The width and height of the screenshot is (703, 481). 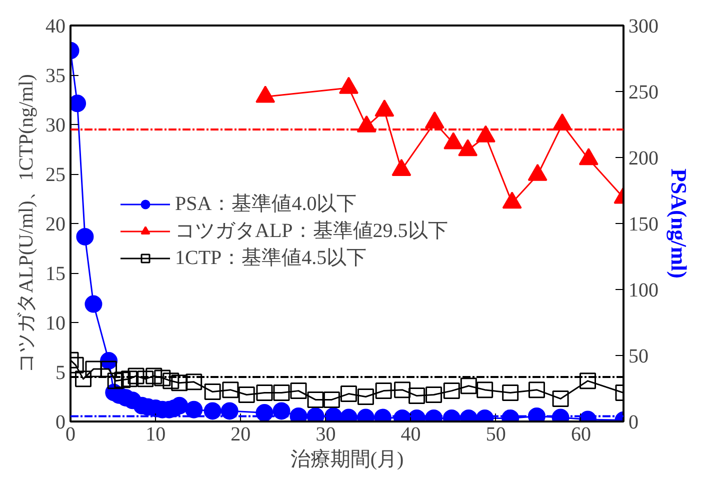 I want to click on y2-tick-label: 200, so click(x=643, y=159).